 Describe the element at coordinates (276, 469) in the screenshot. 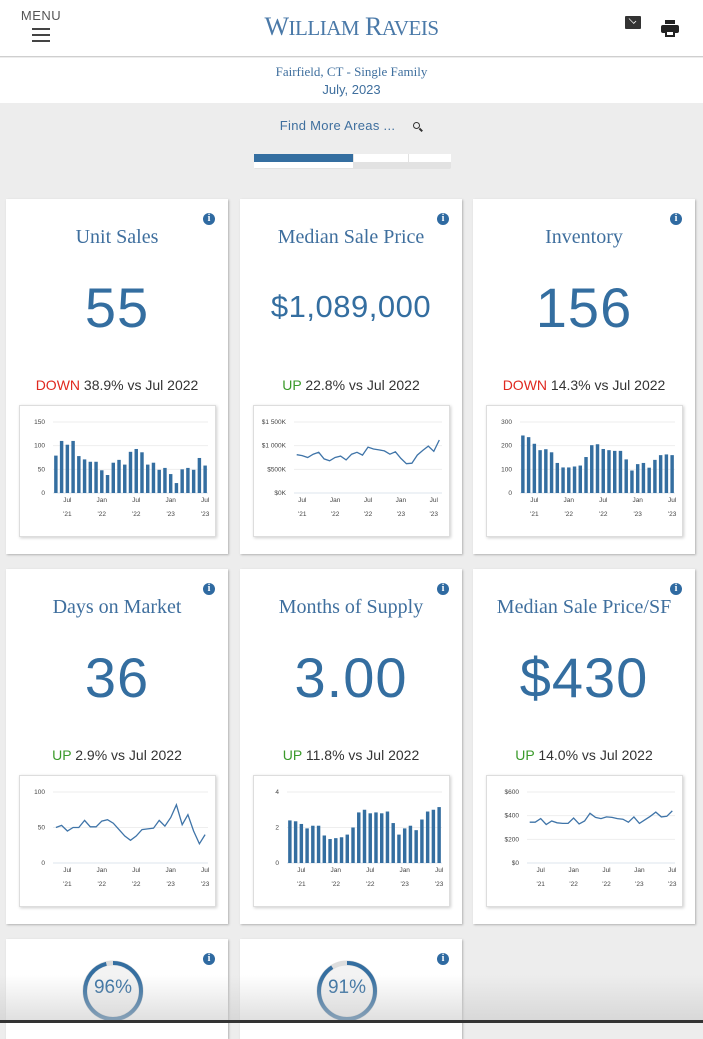

I see `y-tick-label: $500K` at that location.